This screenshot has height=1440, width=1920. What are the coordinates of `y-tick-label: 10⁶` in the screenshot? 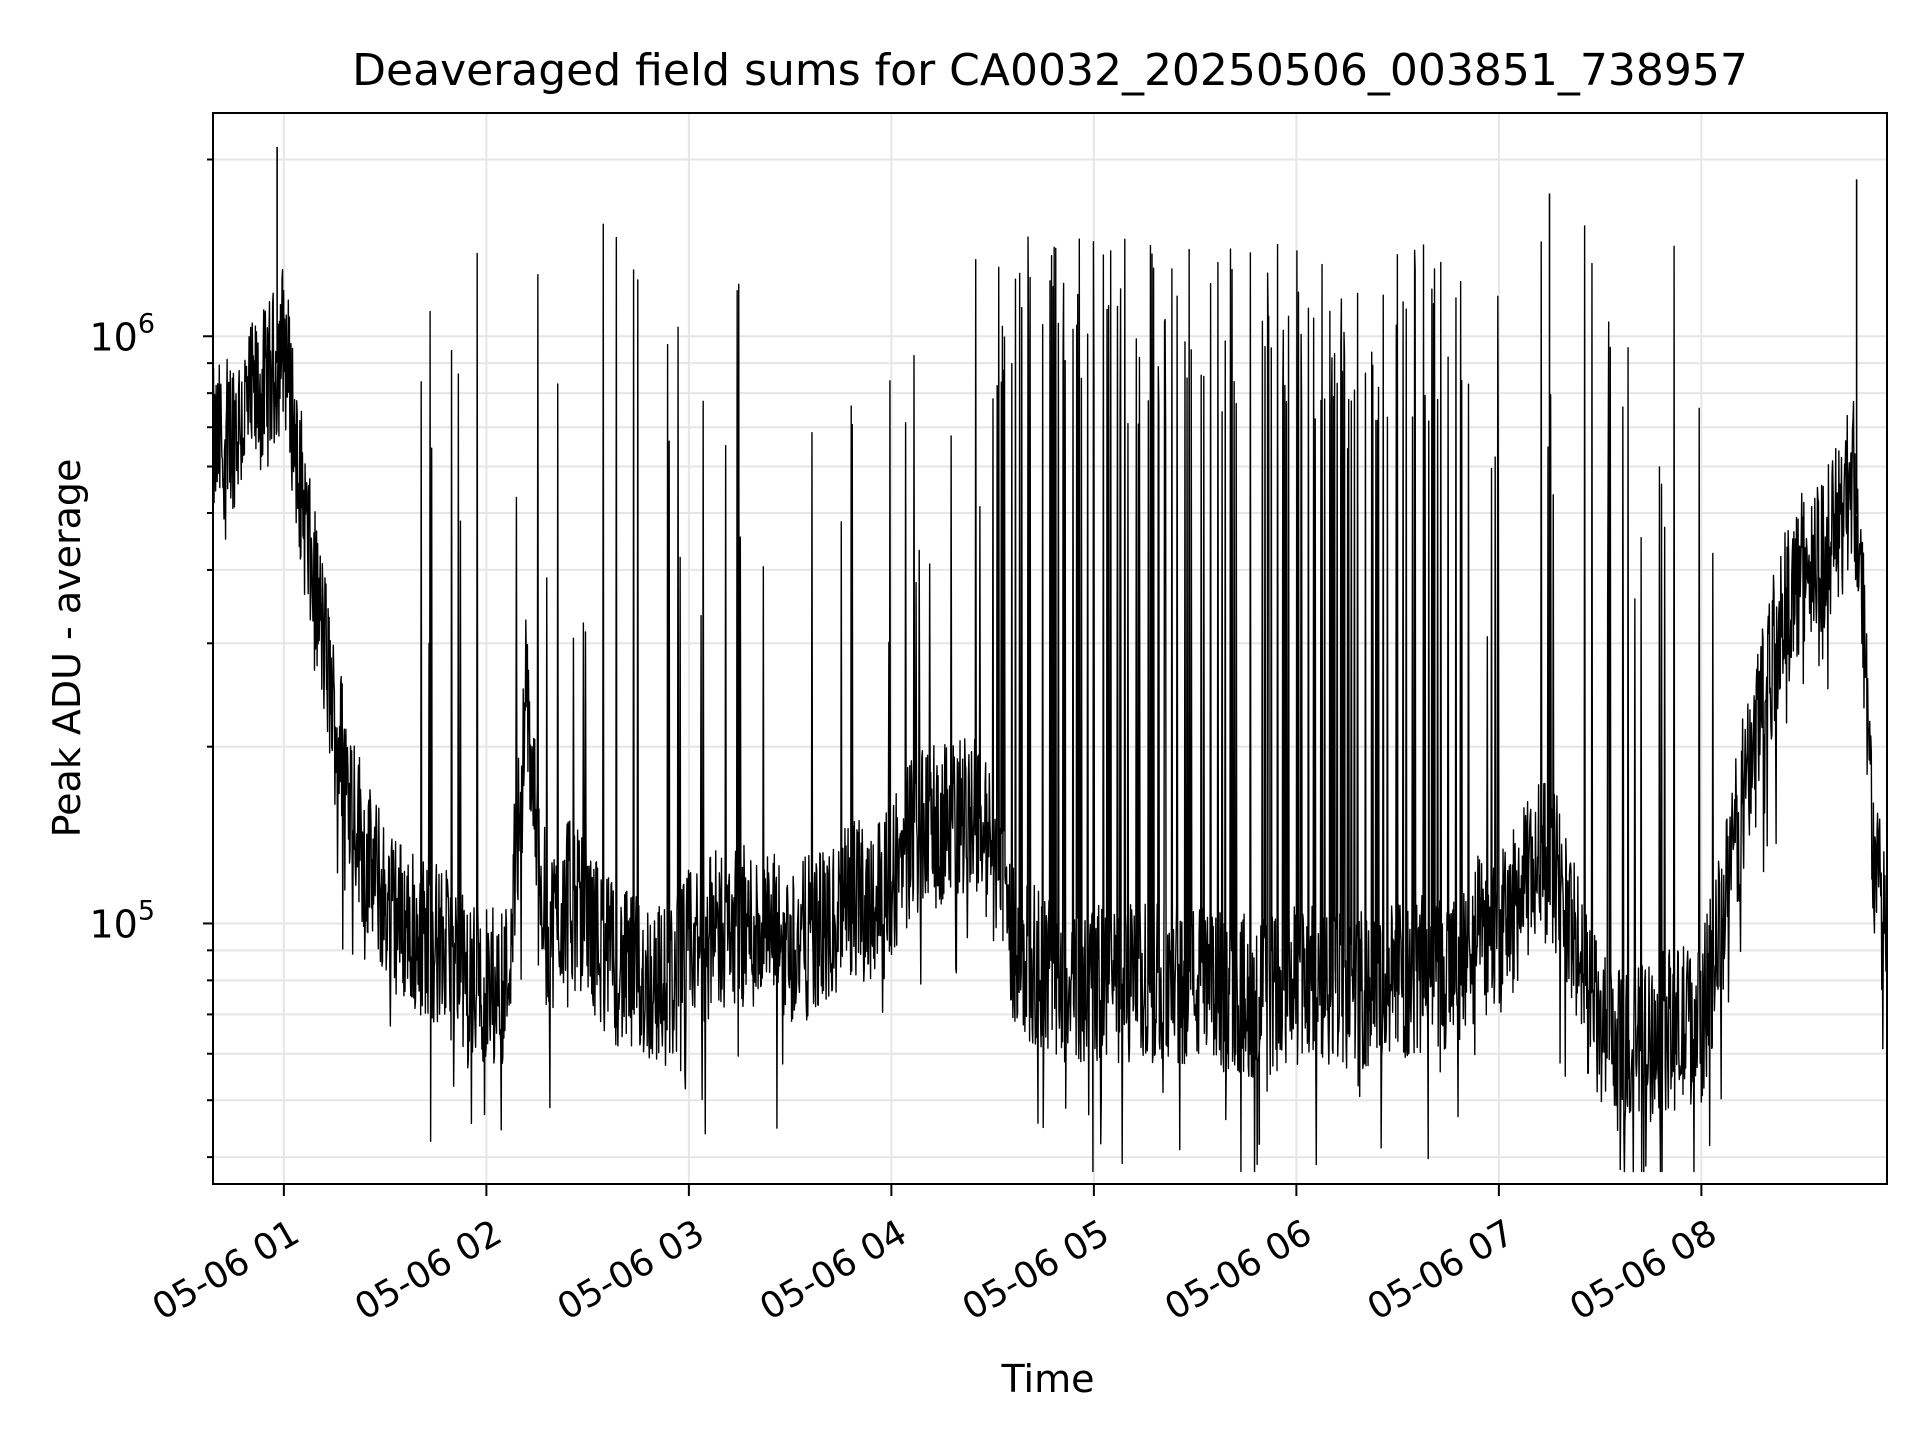 It's located at (122, 333).